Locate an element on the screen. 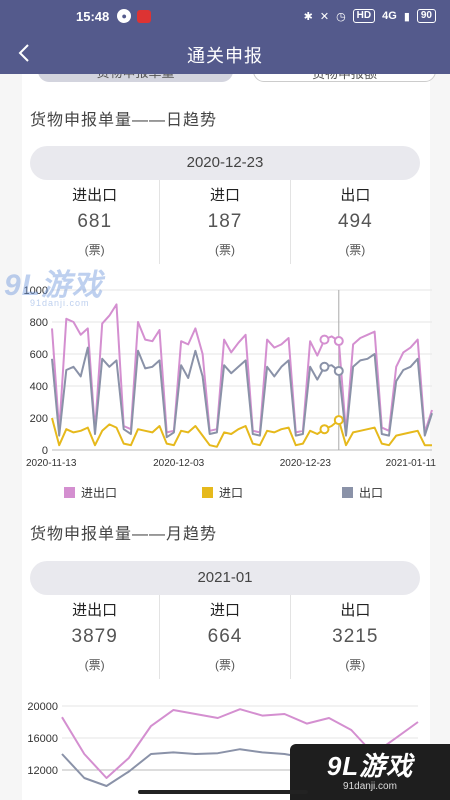 The image size is (450, 800). monthly-stat-import: 进口 664 (票) is located at coordinates (224, 637).